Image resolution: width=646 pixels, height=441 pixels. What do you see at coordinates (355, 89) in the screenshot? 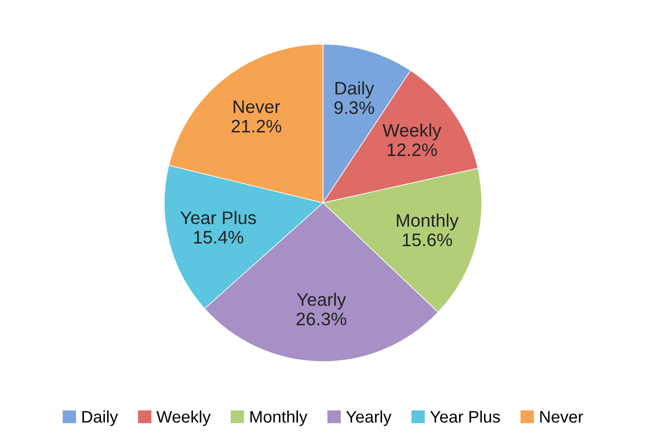
I see `slice-label: Daily` at bounding box center [355, 89].